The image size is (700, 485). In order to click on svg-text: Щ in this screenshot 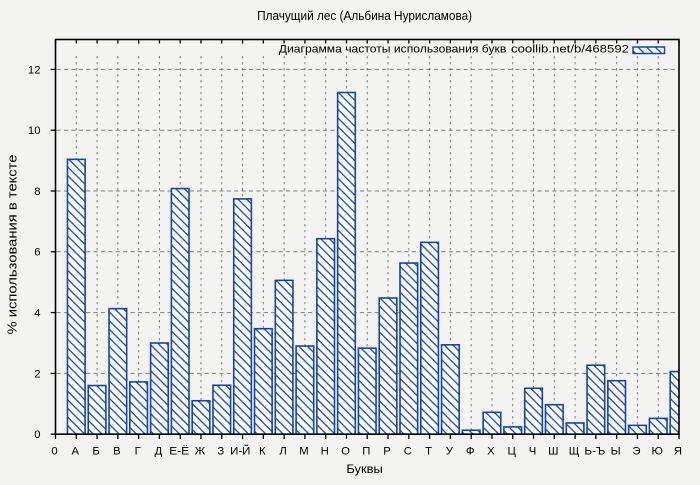, I will do `click(574, 452)`.